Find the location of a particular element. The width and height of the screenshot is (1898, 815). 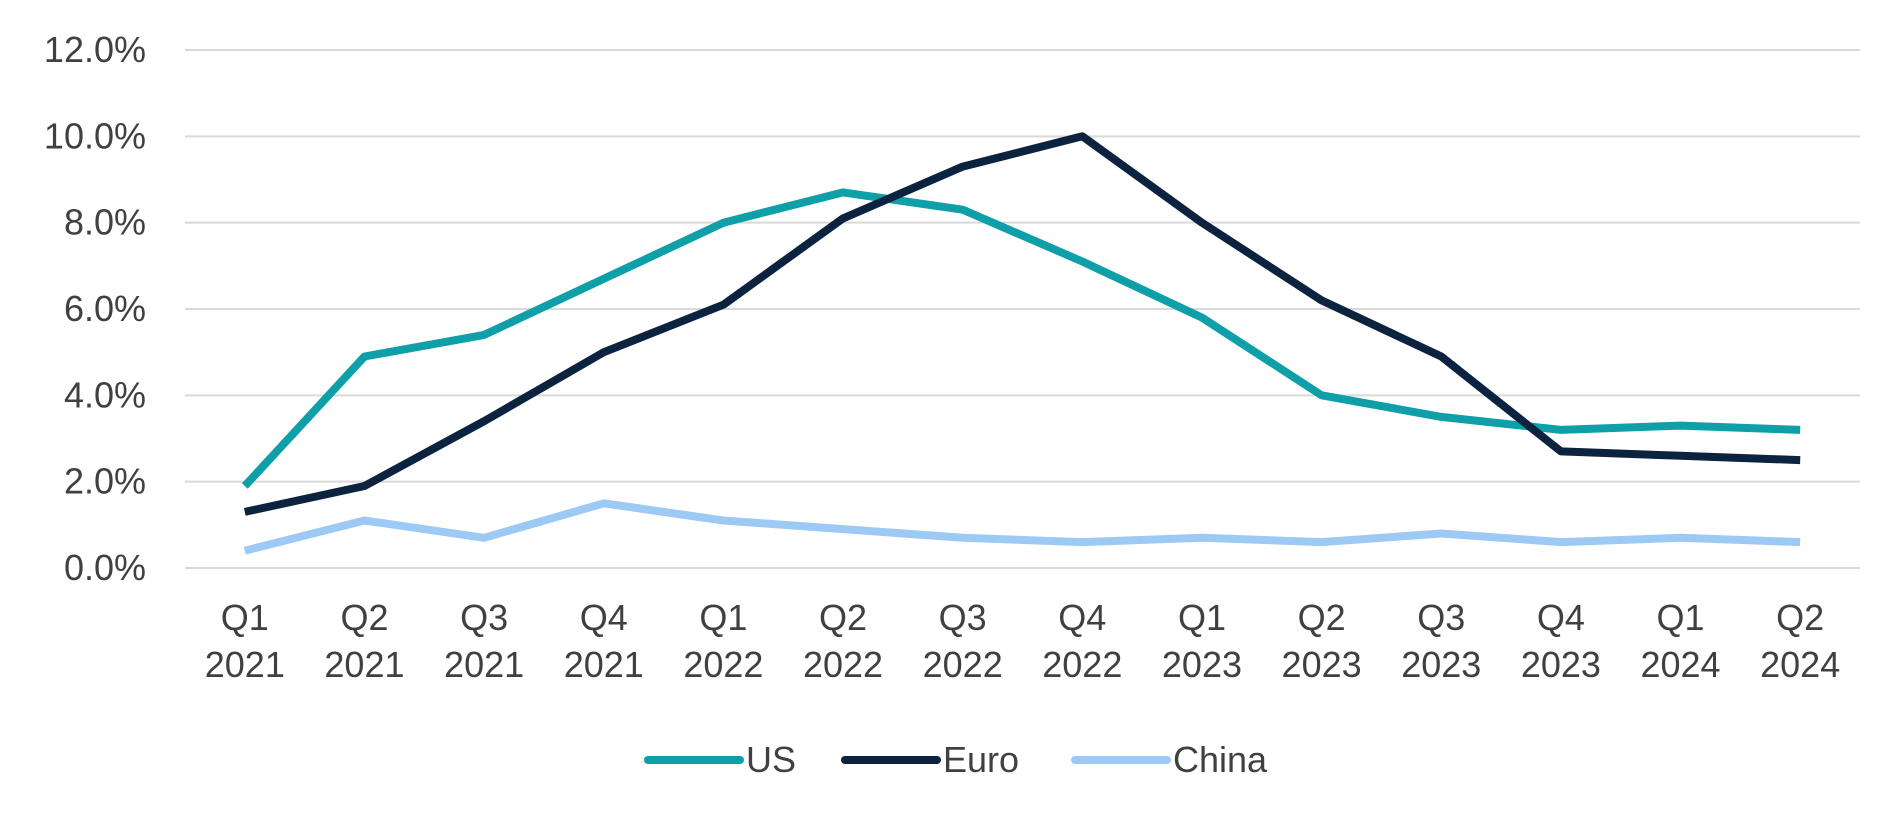

legend-label-us: US is located at coordinates (771, 759).